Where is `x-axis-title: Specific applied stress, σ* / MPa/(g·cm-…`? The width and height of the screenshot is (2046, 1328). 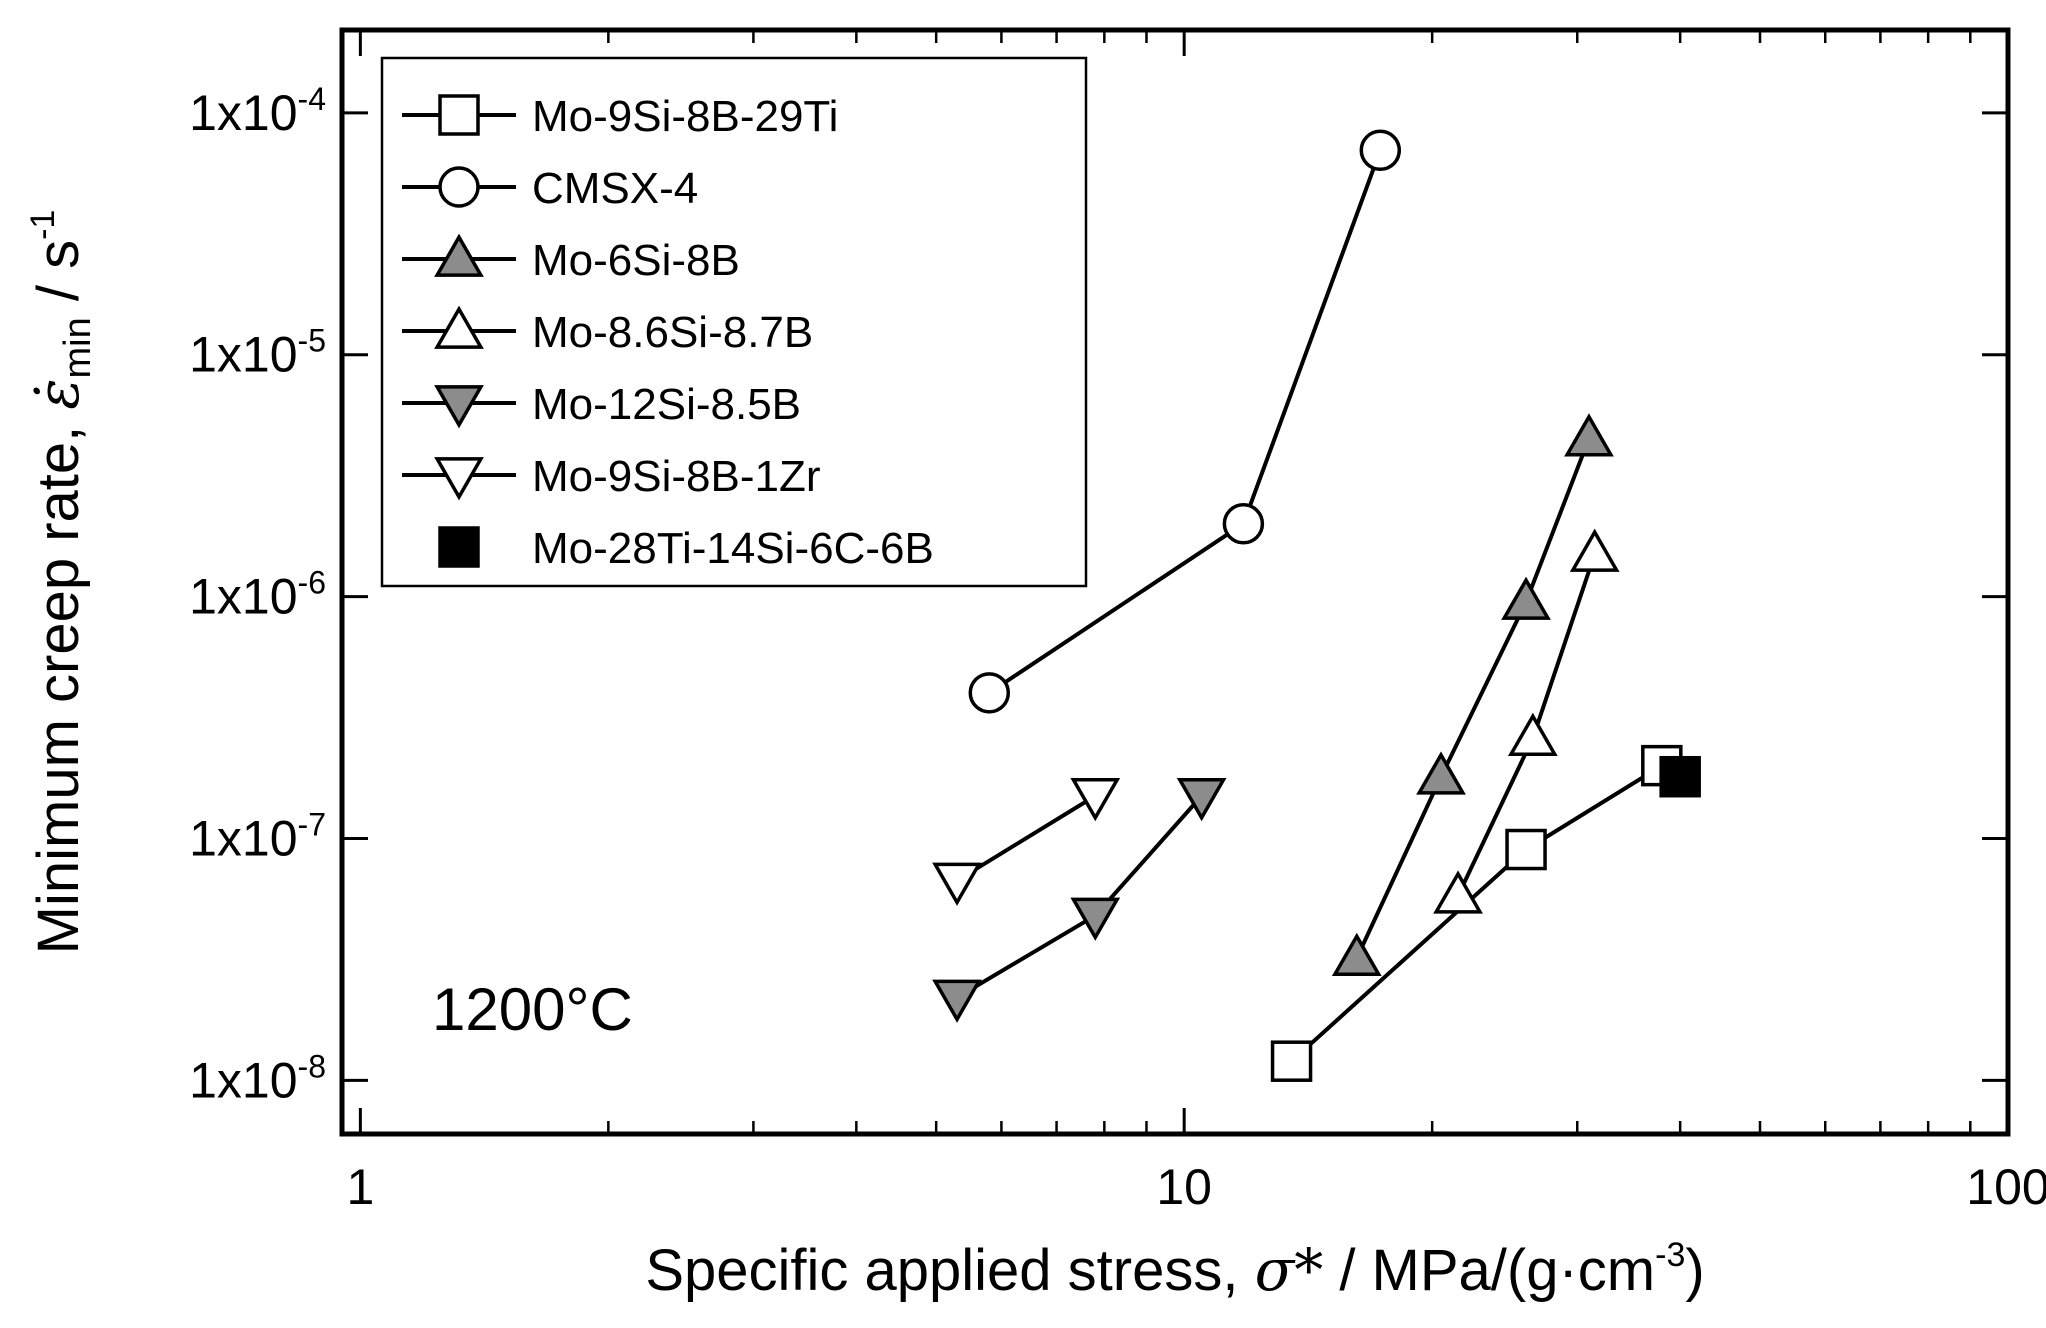 x-axis-title: Specific applied stress, σ* / MPa/(g·cm-… is located at coordinates (1174, 1270).